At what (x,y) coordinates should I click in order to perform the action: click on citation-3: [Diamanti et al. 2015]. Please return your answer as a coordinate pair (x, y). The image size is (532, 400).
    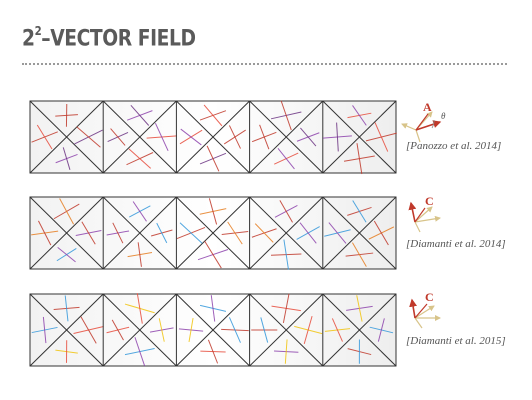
    Looking at the image, I should click on (456, 341).